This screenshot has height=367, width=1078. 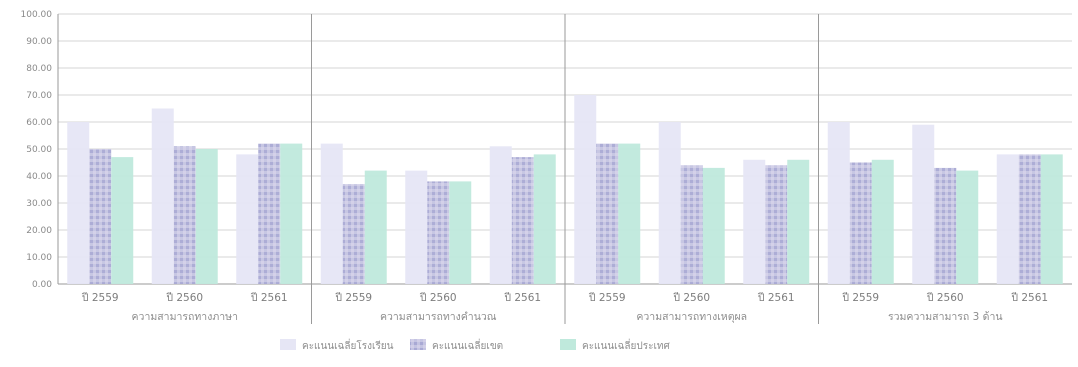 What do you see at coordinates (691, 317) in the screenshot?
I see `group-label: ความสามารถทางเหตุผล` at bounding box center [691, 317].